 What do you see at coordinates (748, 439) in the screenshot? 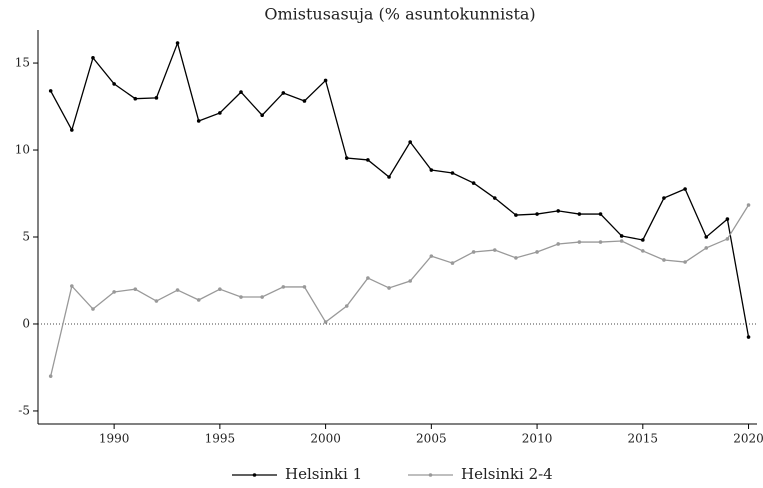
I see `x-tick-label: 2020` at bounding box center [748, 439].